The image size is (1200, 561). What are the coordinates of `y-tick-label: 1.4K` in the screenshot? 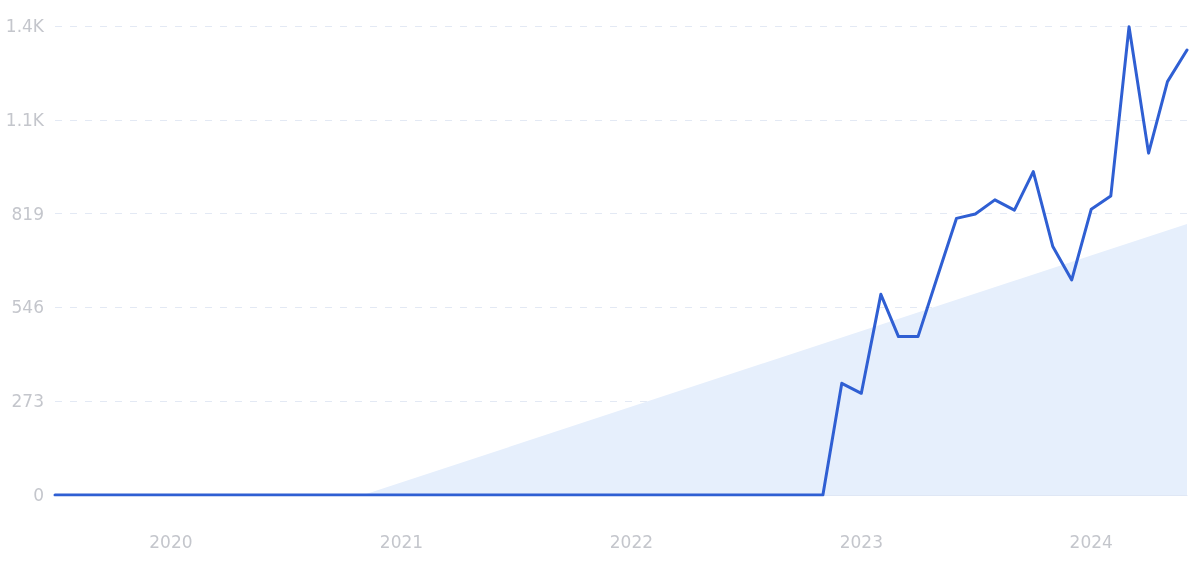 It's located at (25, 26).